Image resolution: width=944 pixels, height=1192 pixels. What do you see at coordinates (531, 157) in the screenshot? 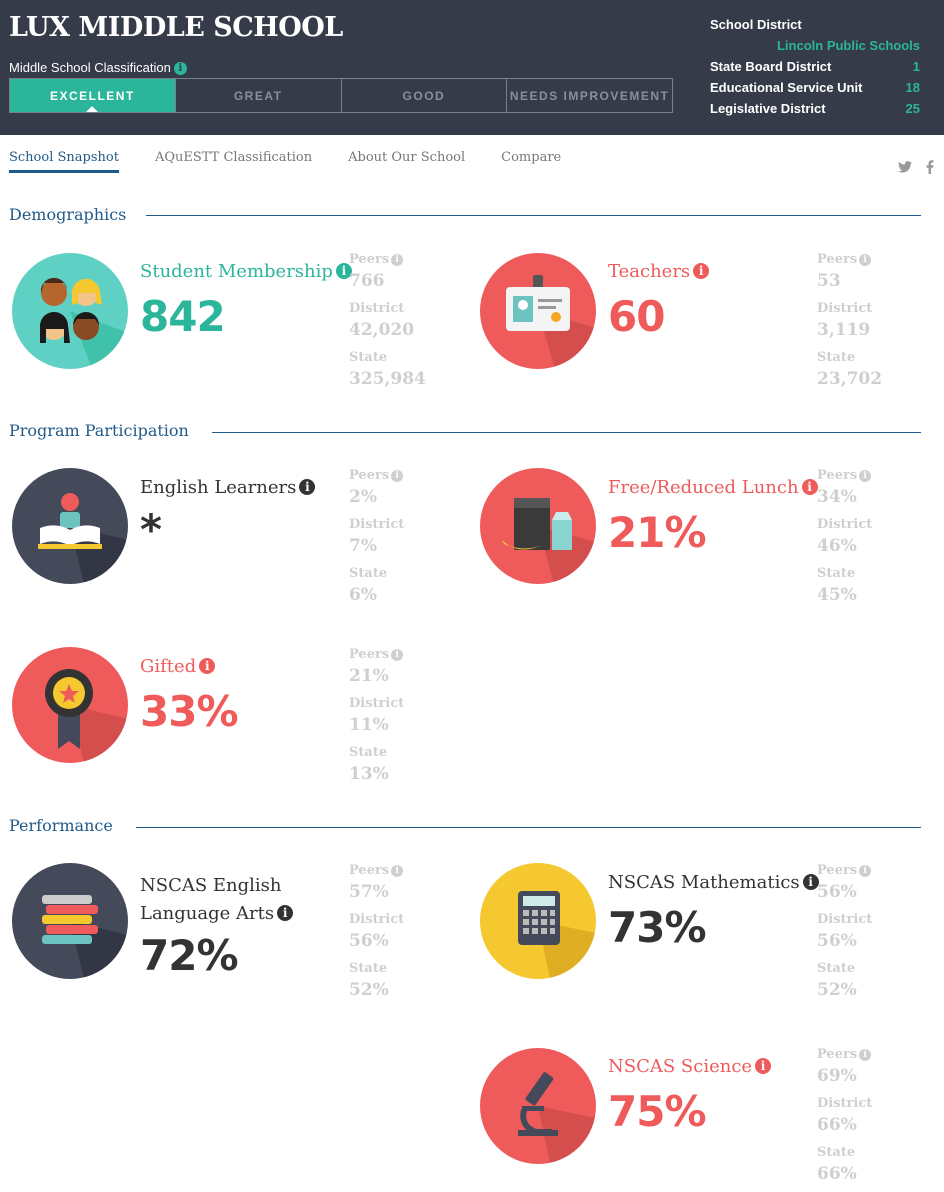
I see `tab-compare: Compare` at bounding box center [531, 157].